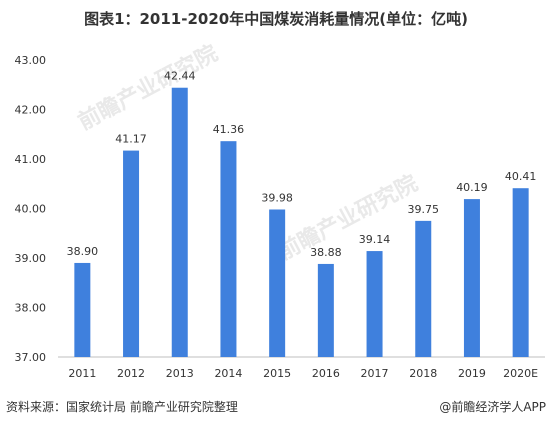 Image resolution: width=552 pixels, height=428 pixels. What do you see at coordinates (179, 222) in the screenshot?
I see `bar-2013` at bounding box center [179, 222].